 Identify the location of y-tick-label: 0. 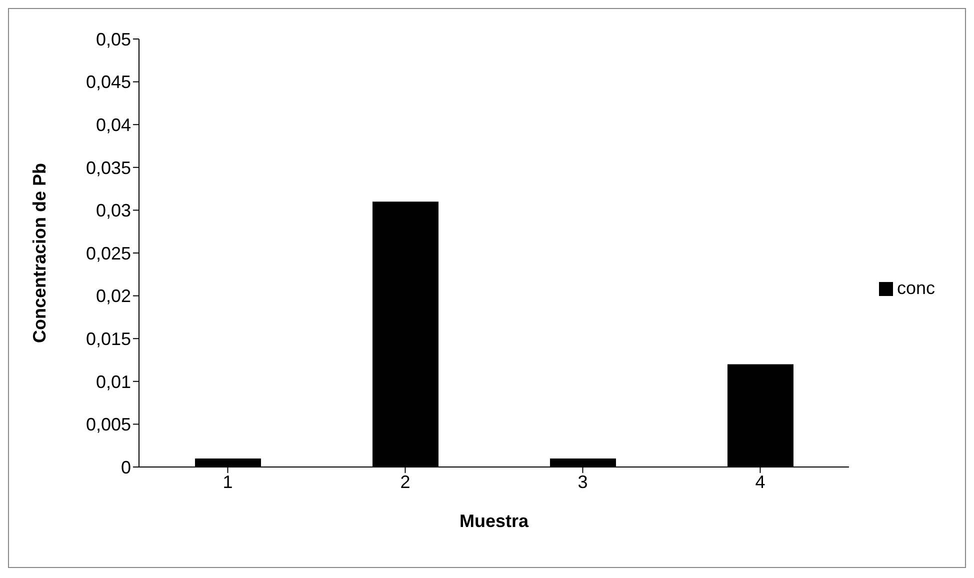
(125, 467).